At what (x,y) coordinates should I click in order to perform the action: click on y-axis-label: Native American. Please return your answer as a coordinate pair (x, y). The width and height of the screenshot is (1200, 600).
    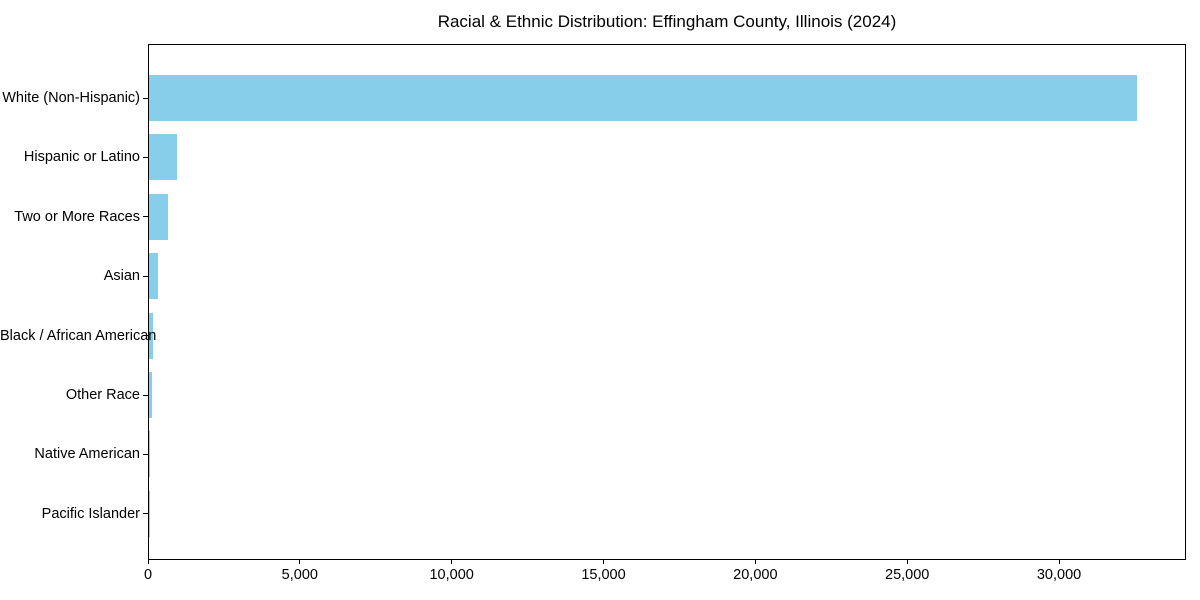
    Looking at the image, I should click on (87, 454).